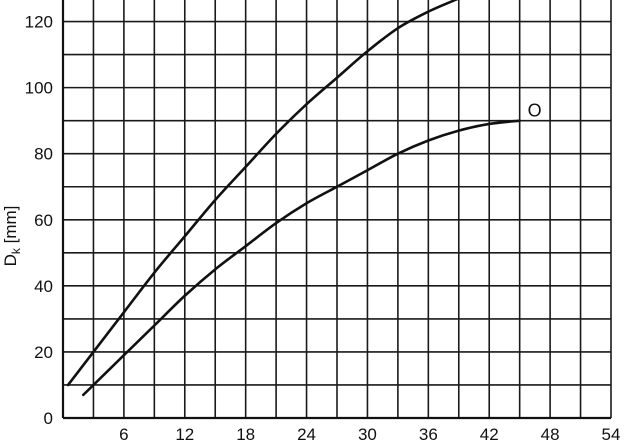 The image size is (631, 444). Describe the element at coordinates (16, 250) in the screenshot. I see `y-axis-title-subscript: k` at that location.